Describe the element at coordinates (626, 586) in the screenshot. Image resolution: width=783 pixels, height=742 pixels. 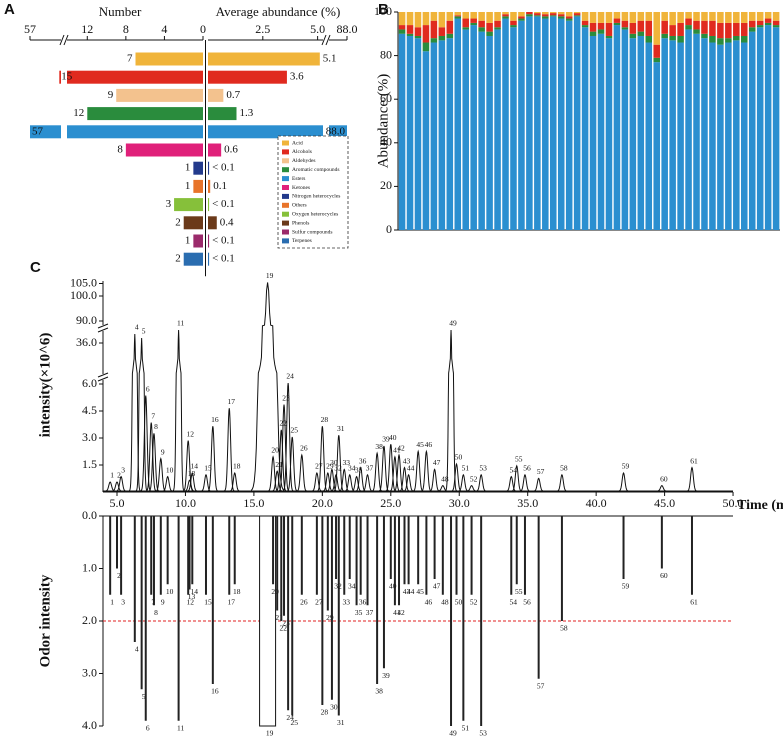
I see `odor-label: 59` at that location.